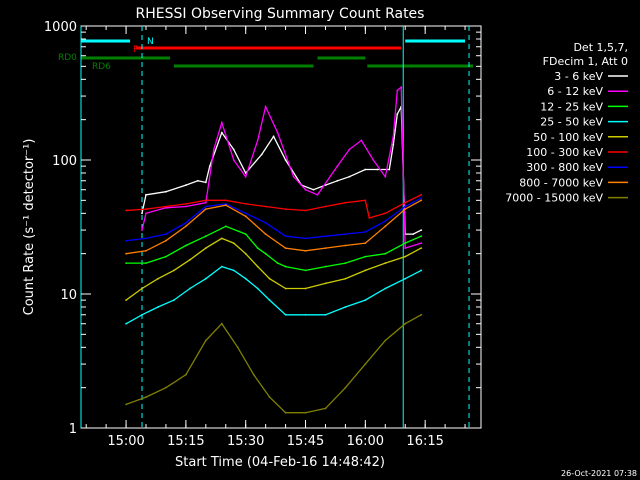 This screenshot has height=480, width=640. Describe the element at coordinates (365, 441) in the screenshot. I see `x-tick-label: 16:00` at that location.